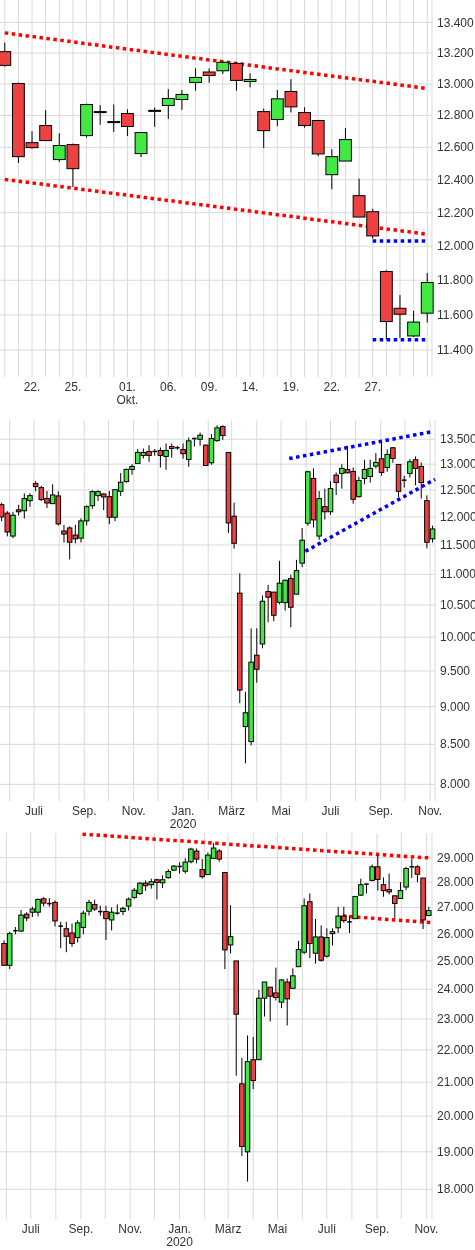  I want to click on y-tick-label: 11.000, so click(457, 574).